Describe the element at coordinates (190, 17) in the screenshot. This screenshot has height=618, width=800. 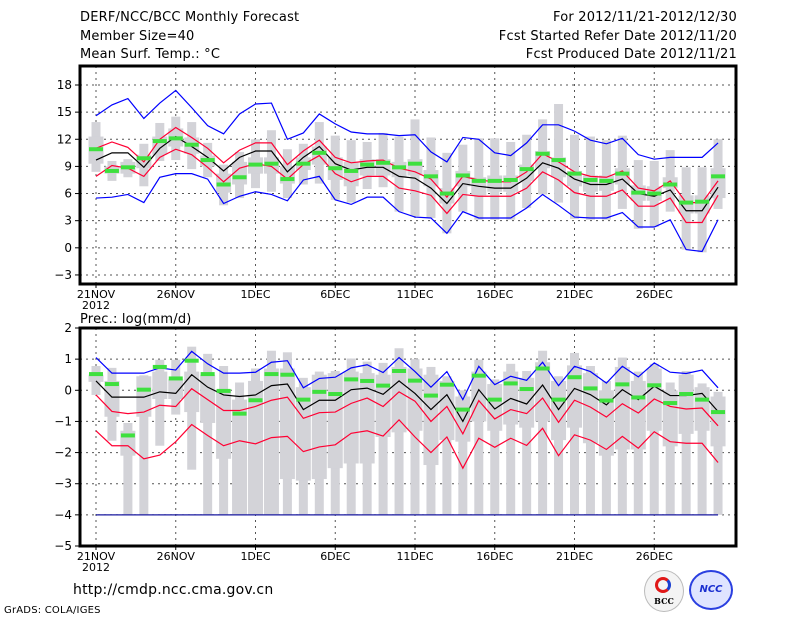
I see `chart-title: DERF/NCC/BCC Monthly Forecast` at that location.